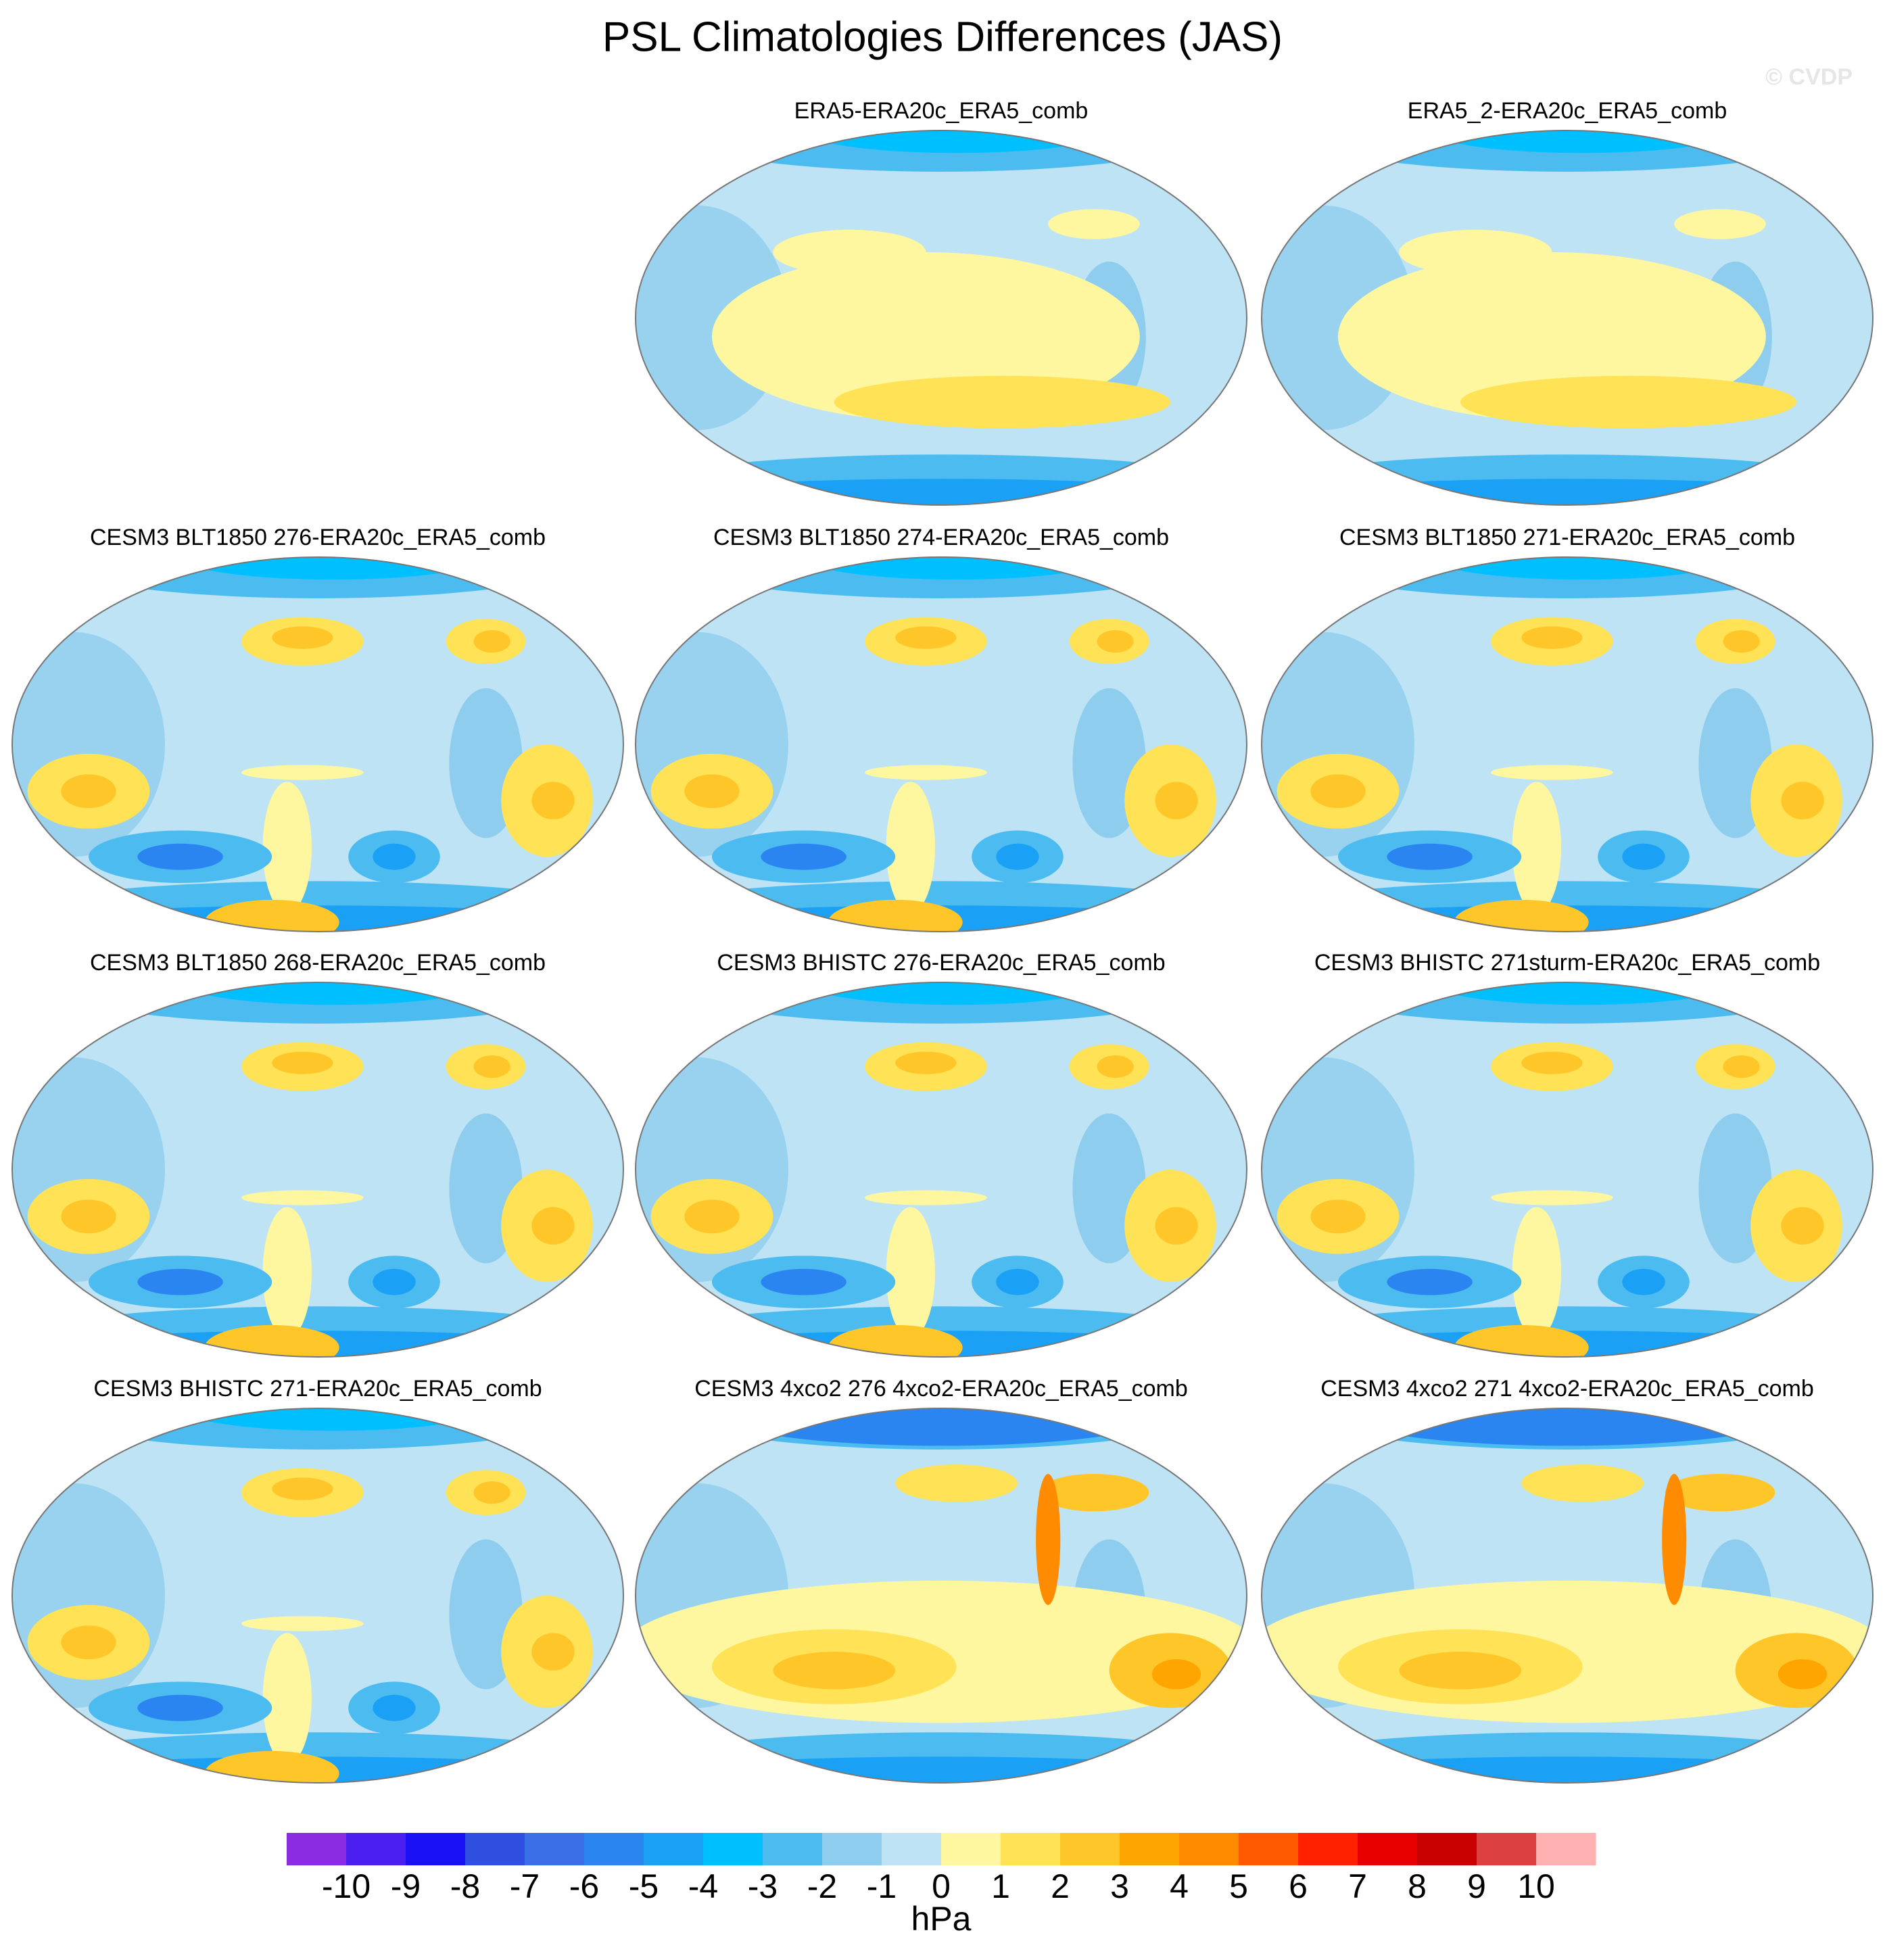 Image resolution: width=1885 pixels, height=1960 pixels. I want to click on colorbar-label: 2, so click(1060, 1886).